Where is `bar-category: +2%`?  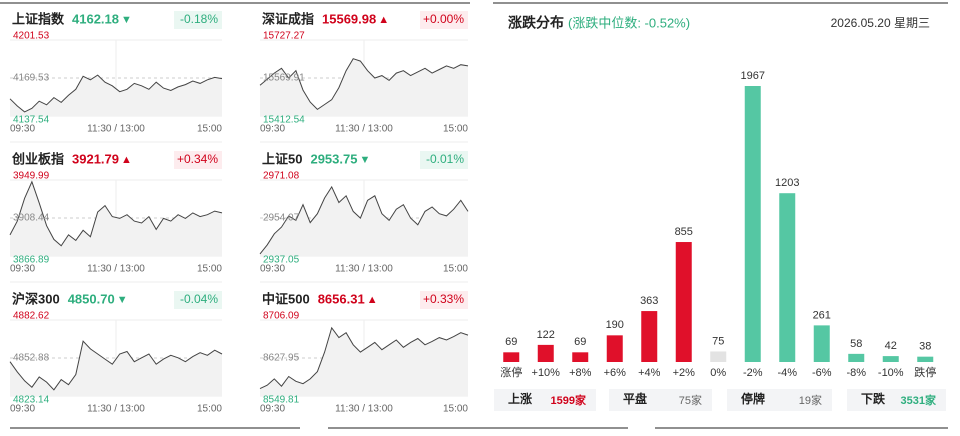
bar-category: +2% is located at coordinates (684, 373).